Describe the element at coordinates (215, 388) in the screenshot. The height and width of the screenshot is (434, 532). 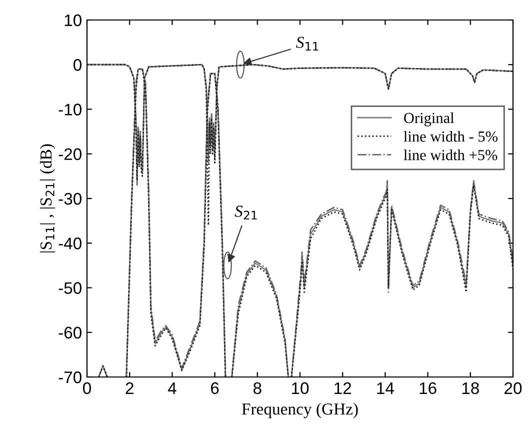
I see `x-tick-label: 6` at that location.